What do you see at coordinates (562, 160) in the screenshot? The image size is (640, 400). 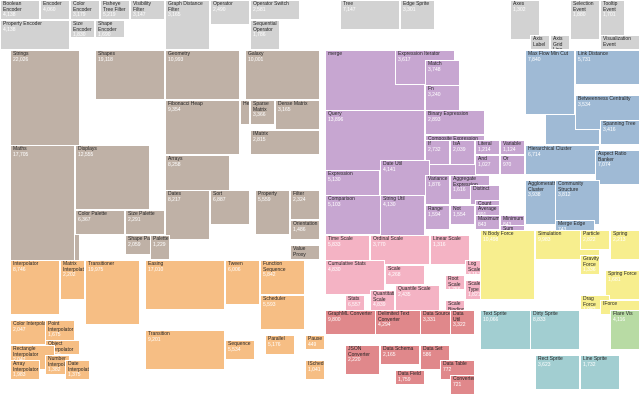 I see `treemap-cell: Hierarchical Cluster 6,714` at bounding box center [562, 160].